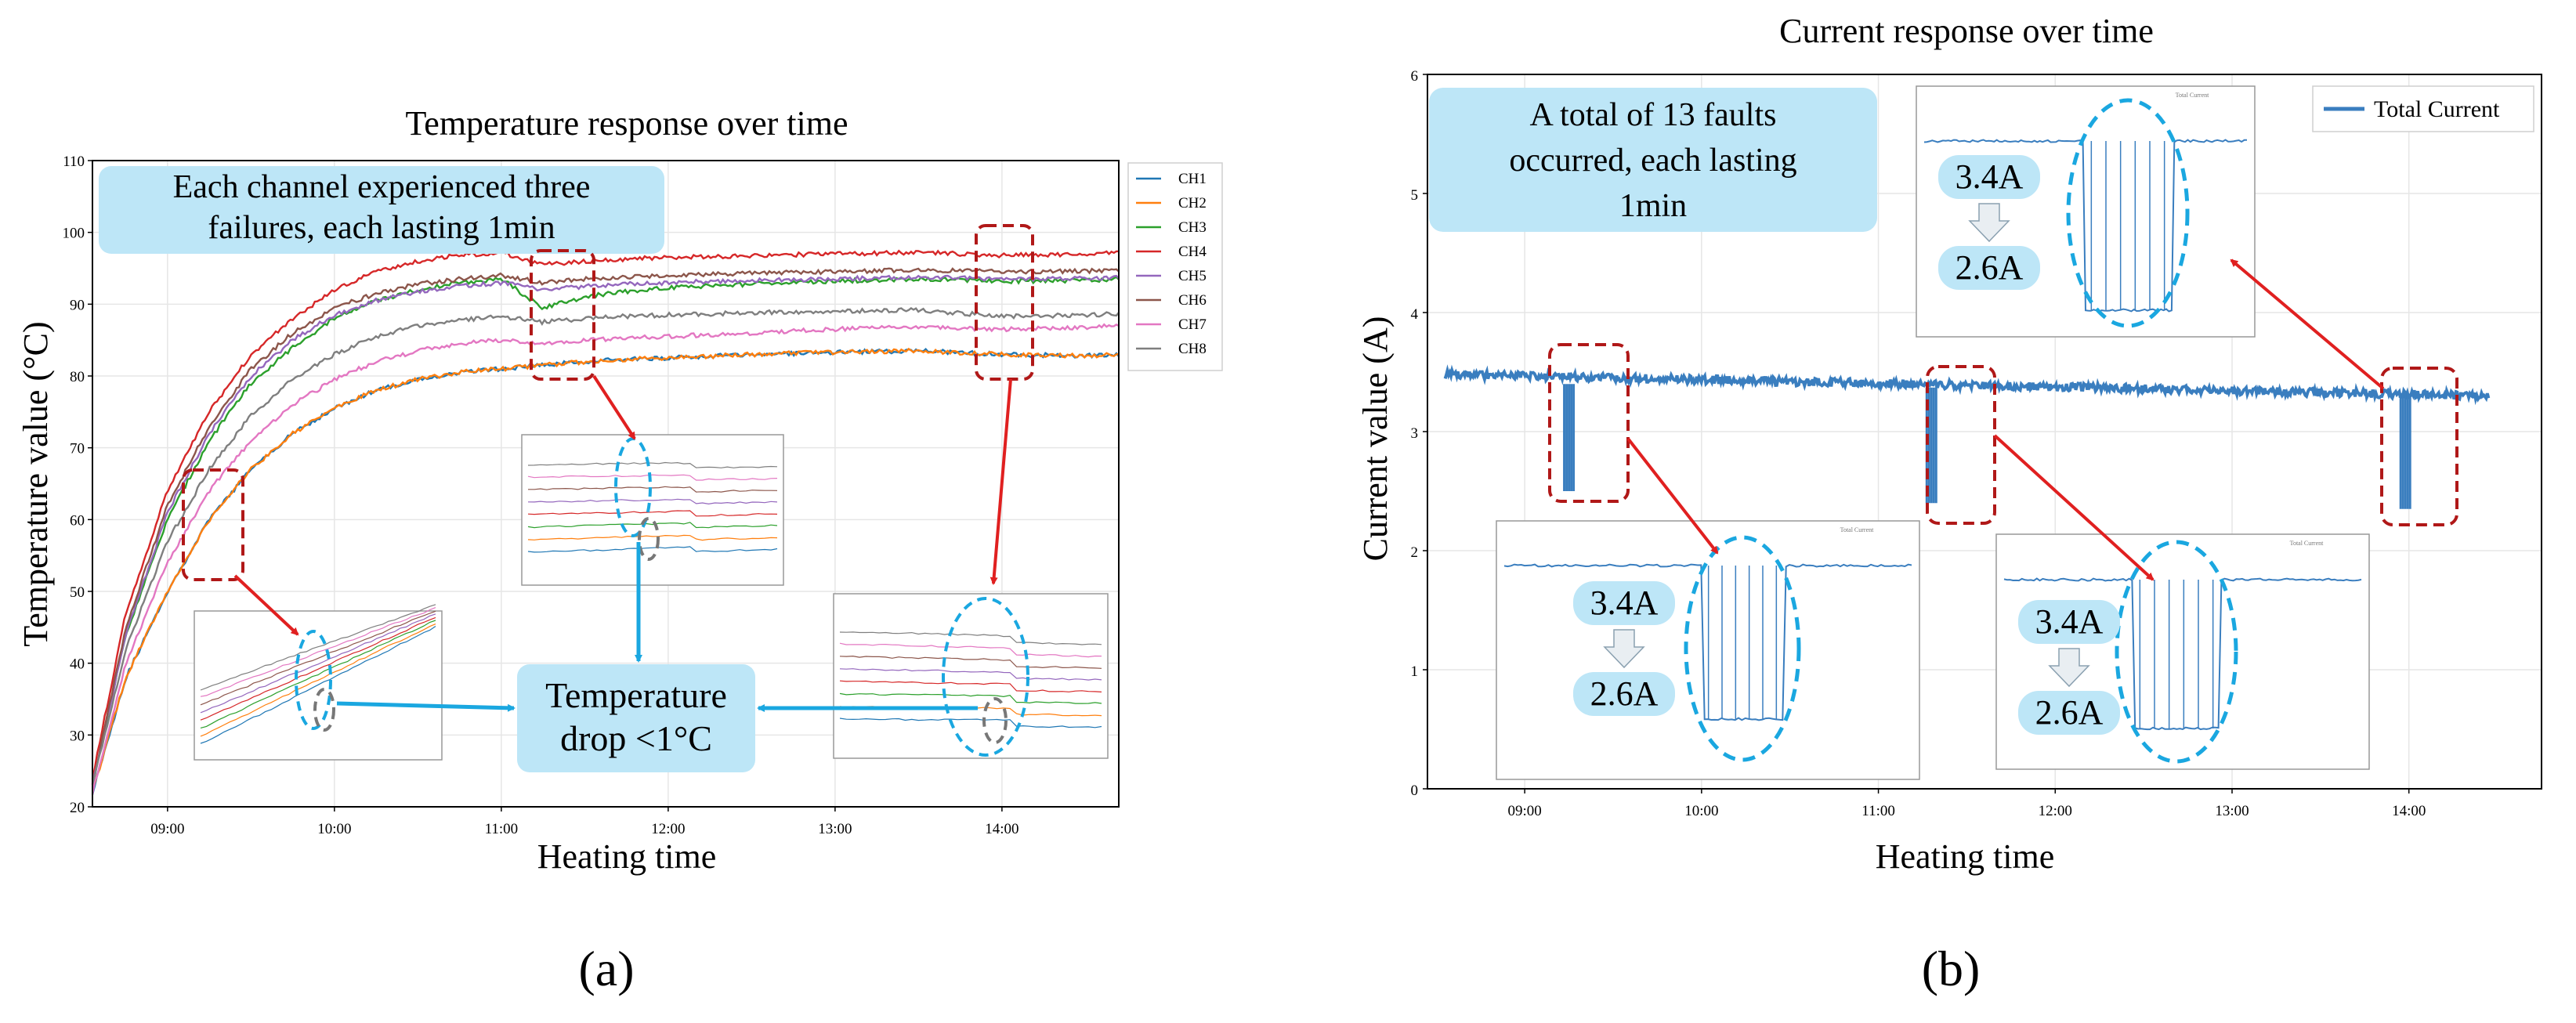 Image resolution: width=2576 pixels, height=1023 pixels. I want to click on panel-a-label: (a), so click(606, 968).